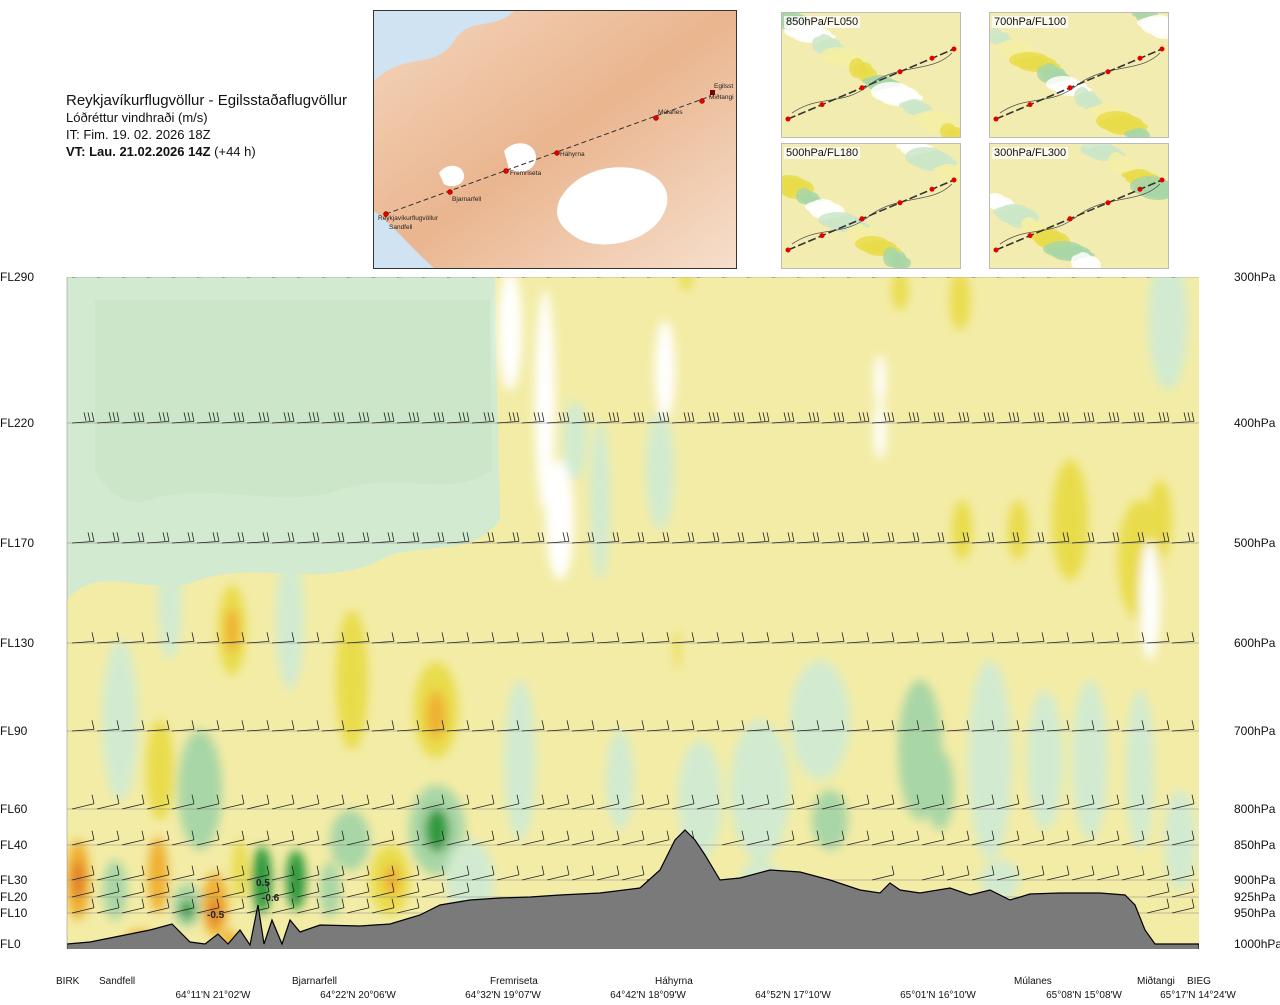 The width and height of the screenshot is (1280, 1005). Describe the element at coordinates (138, 134) in the screenshot. I see `issue-time: IT: Fim. 19. 02. 2026 18Z` at that location.